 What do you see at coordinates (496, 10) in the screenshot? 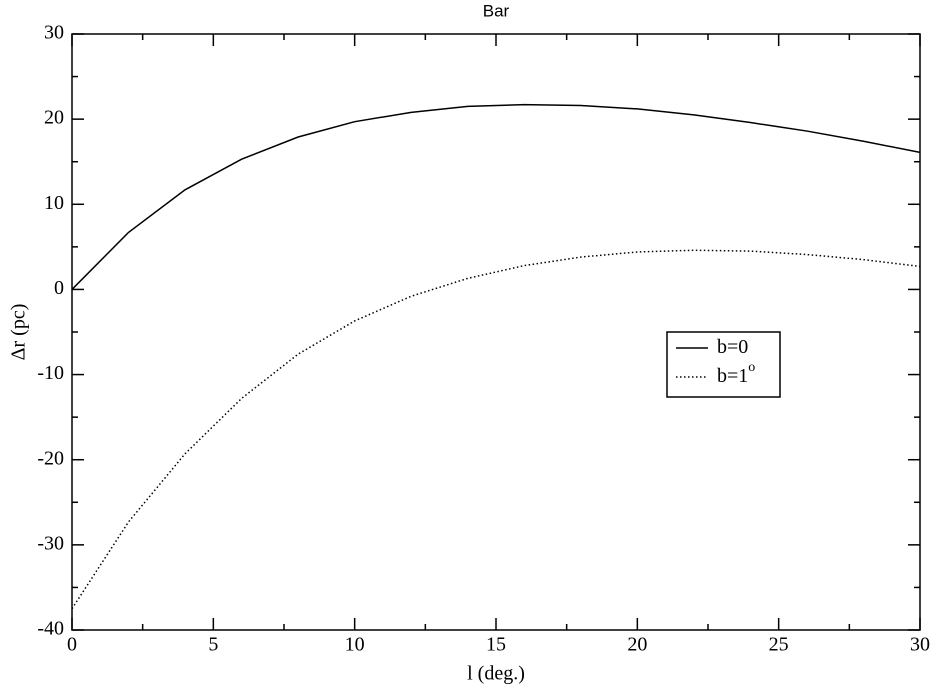
I see `chart-title: Bar` at bounding box center [496, 10].